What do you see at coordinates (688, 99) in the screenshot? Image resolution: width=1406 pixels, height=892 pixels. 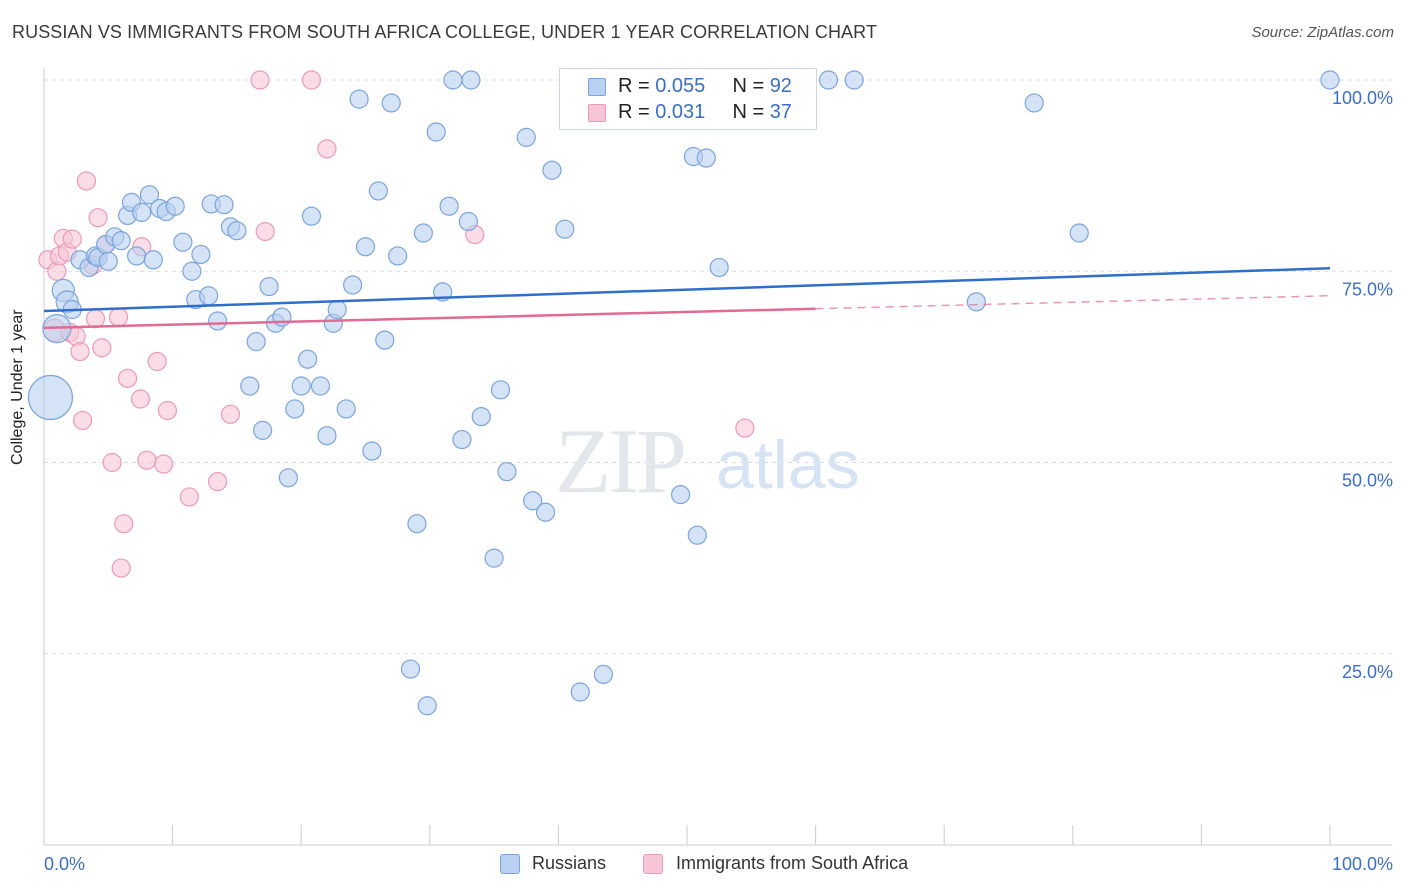 I see `correlation-legend: R = 0.055 N = 92 R = 0.031 N = 37` at bounding box center [688, 99].